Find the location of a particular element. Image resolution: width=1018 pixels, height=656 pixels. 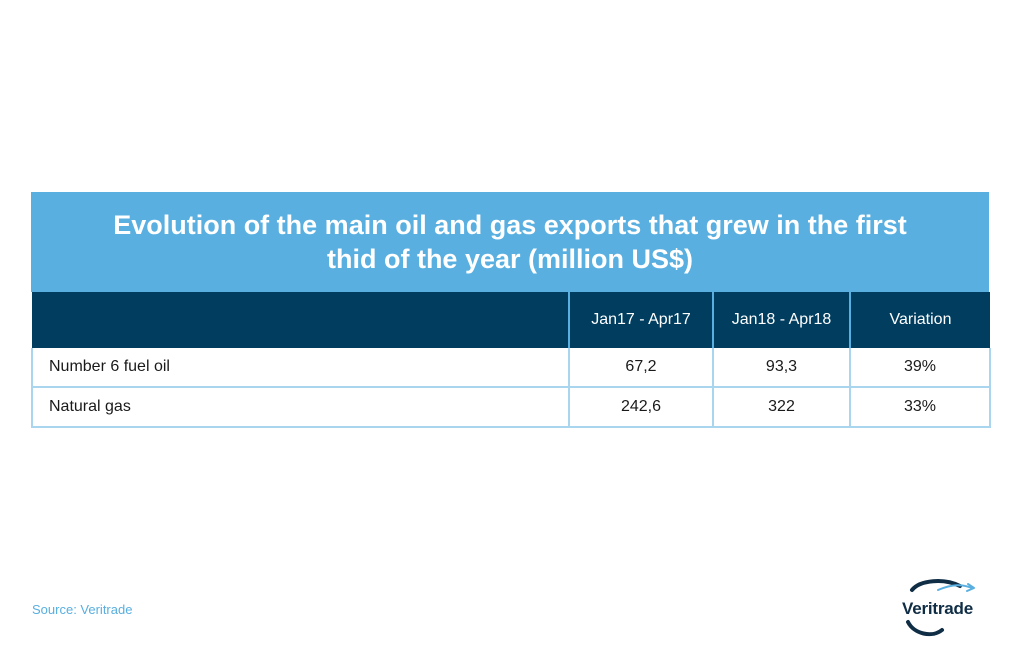

header-row: Jan17 - Apr17 Jan18 - Apr18 Variation is located at coordinates (511, 320).